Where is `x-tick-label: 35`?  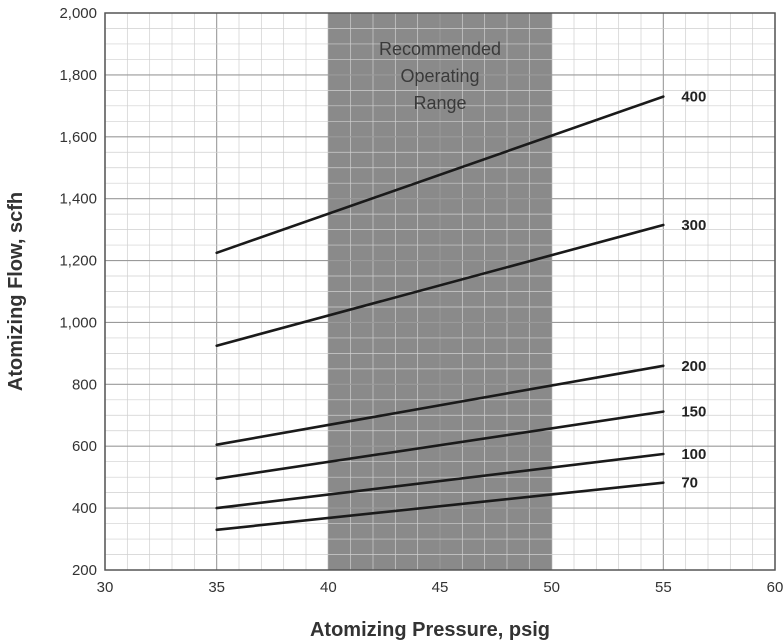 x-tick-label: 35 is located at coordinates (216, 587).